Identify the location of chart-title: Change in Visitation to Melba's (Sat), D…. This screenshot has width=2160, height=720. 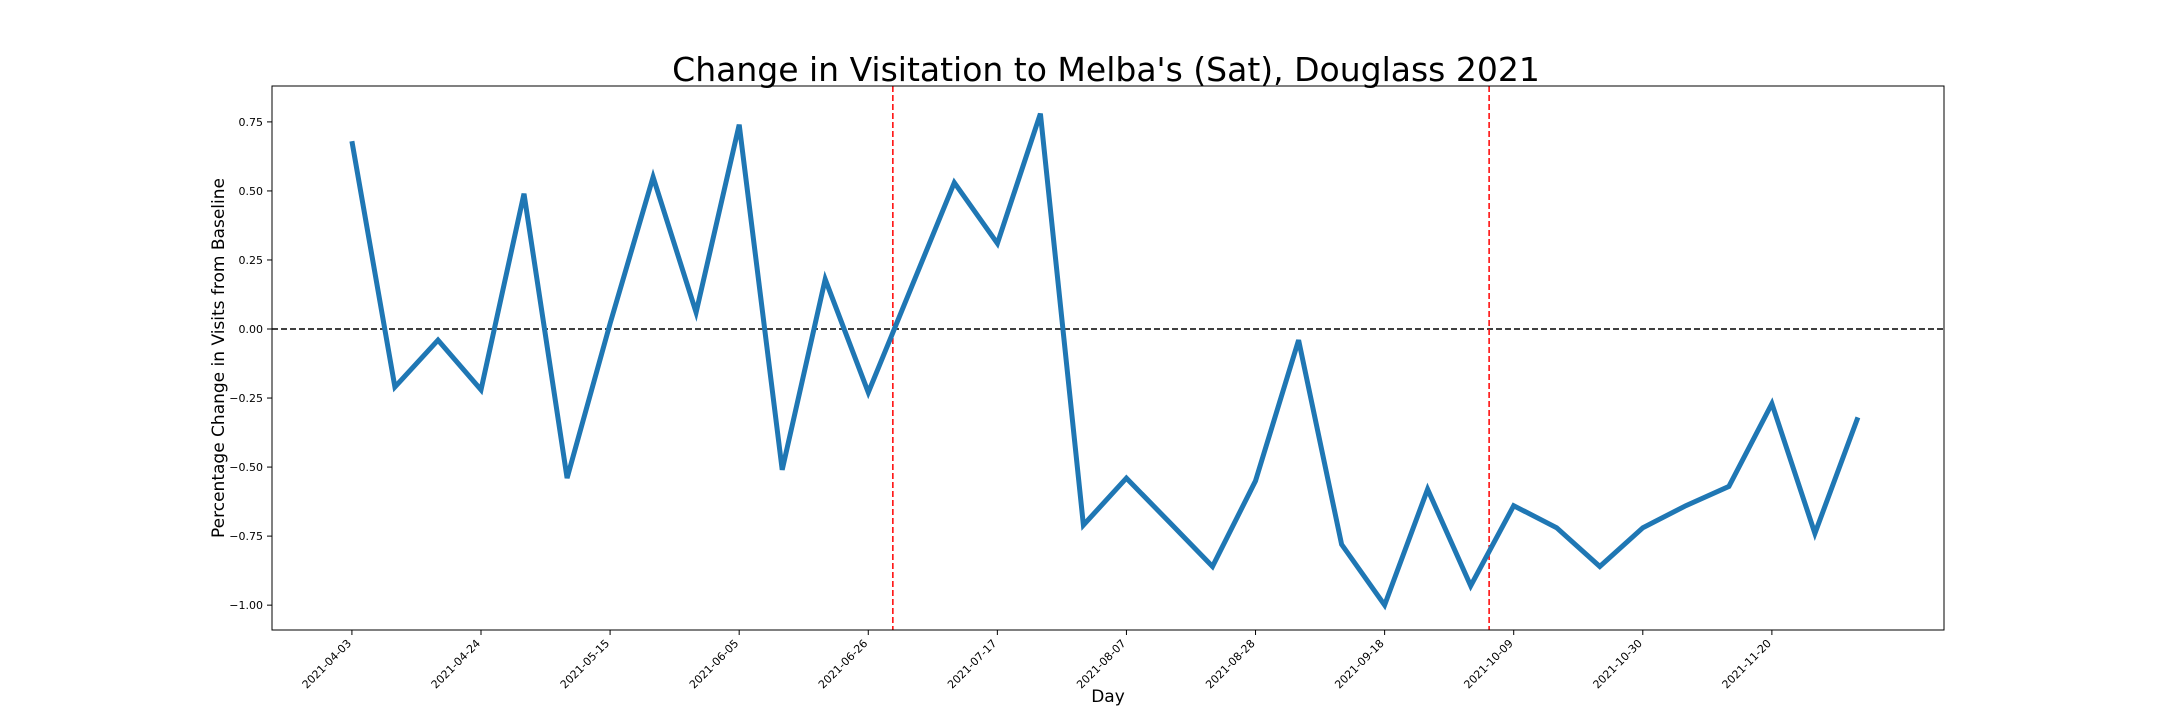
(1106, 69).